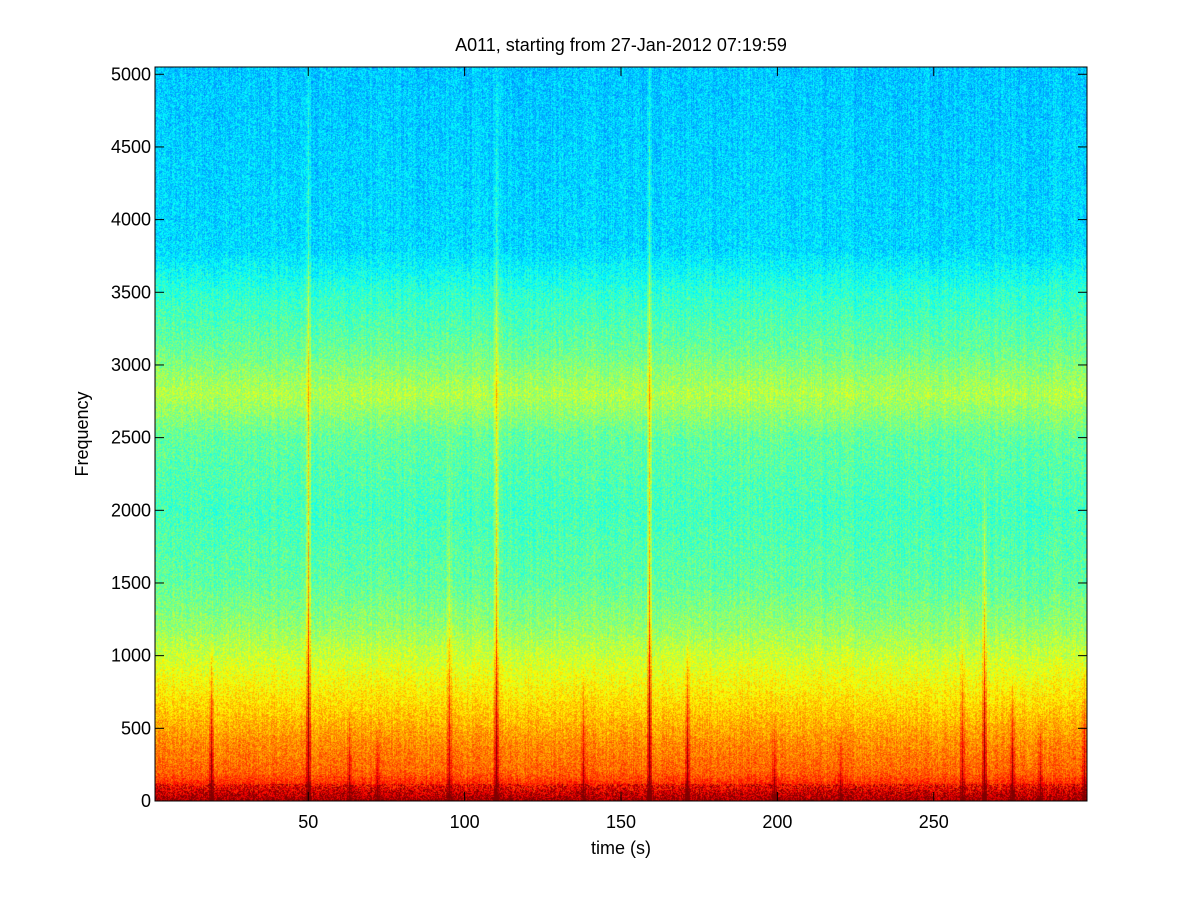 This screenshot has height=900, width=1200. I want to click on y-tick-label: 0, so click(146, 801).